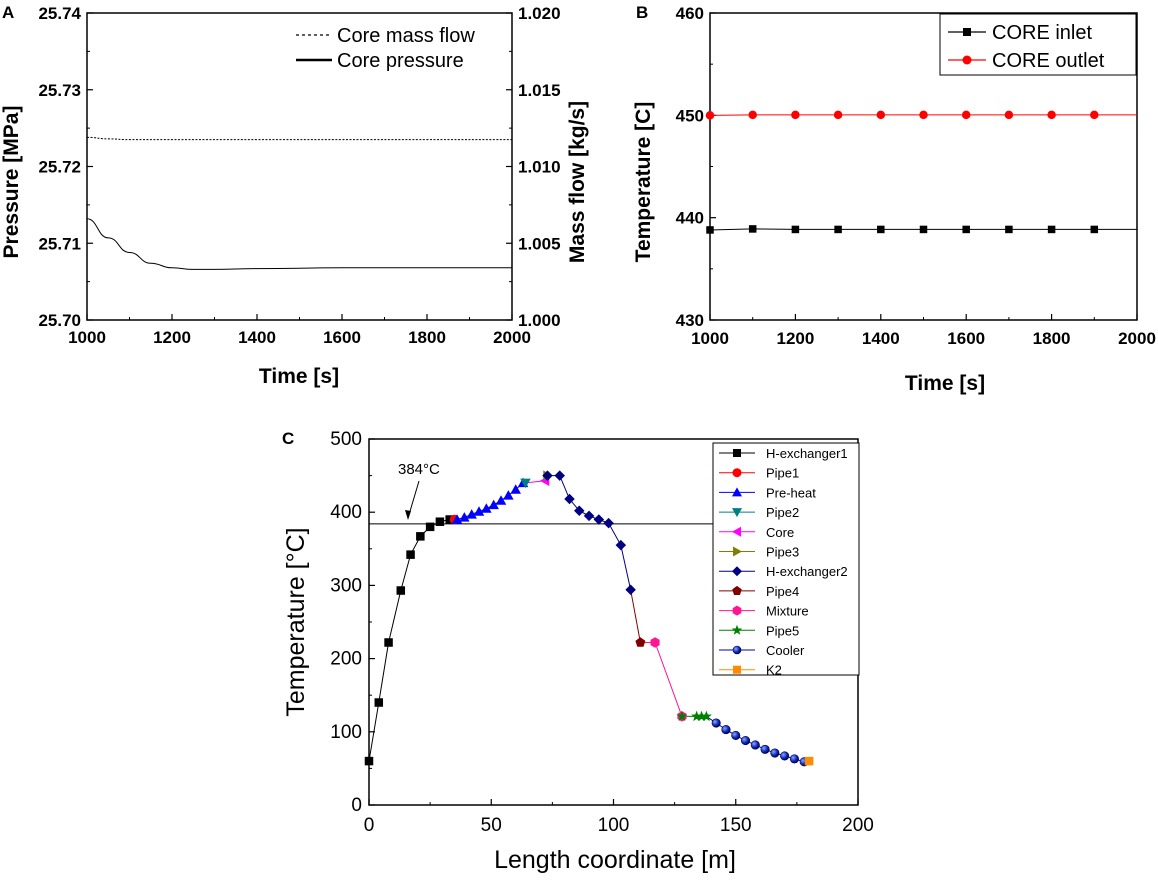 This screenshot has height=883, width=1158. Describe the element at coordinates (737, 571) in the screenshot. I see `legend-marker-h-exchanger2` at that location.